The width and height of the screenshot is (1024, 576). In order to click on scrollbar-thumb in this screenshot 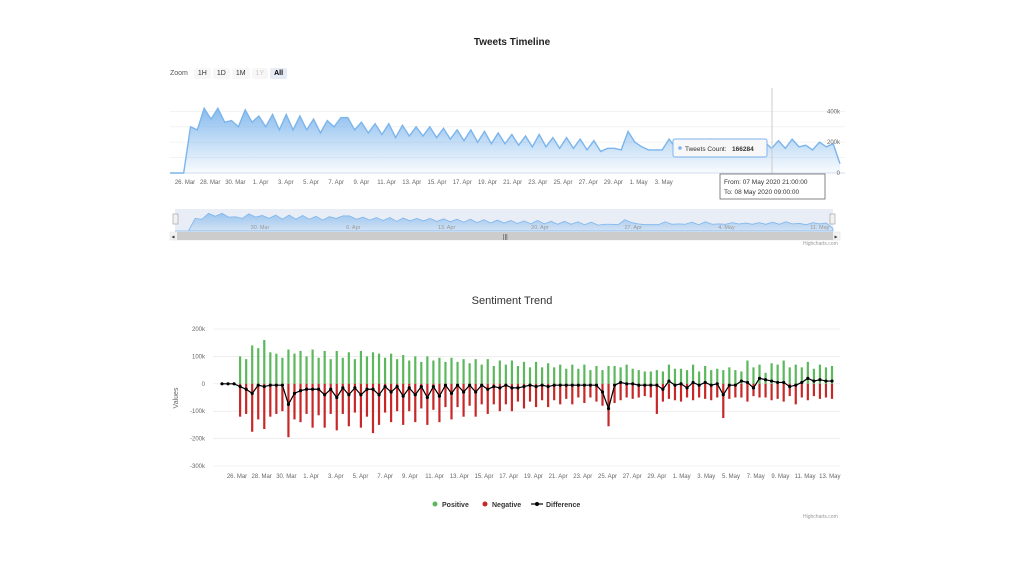, I will do `click(505, 236)`.